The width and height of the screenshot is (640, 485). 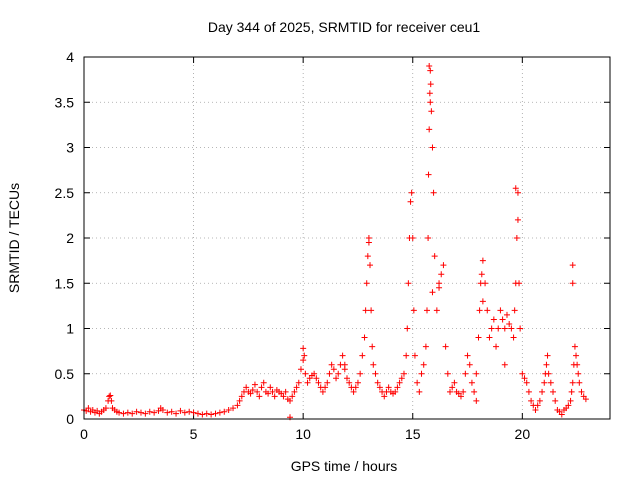 I want to click on y-tick-label: 1, so click(x=70, y=329).